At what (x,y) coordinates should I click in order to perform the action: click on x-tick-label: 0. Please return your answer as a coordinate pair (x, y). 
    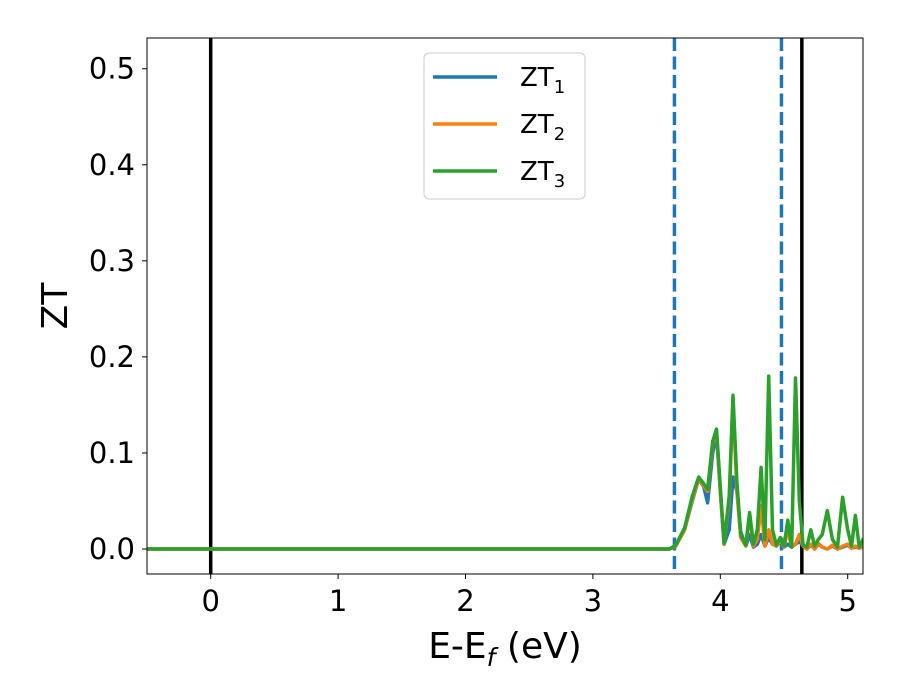
    Looking at the image, I should click on (210, 601).